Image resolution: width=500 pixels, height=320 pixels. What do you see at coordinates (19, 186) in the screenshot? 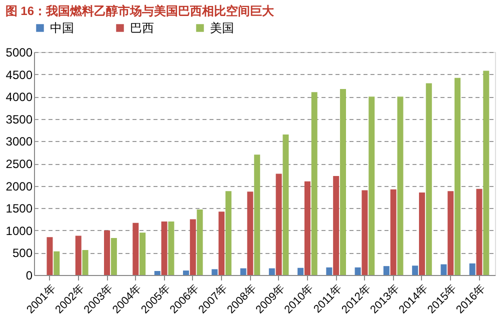
I see `y-tick-label: 2000` at bounding box center [19, 186].